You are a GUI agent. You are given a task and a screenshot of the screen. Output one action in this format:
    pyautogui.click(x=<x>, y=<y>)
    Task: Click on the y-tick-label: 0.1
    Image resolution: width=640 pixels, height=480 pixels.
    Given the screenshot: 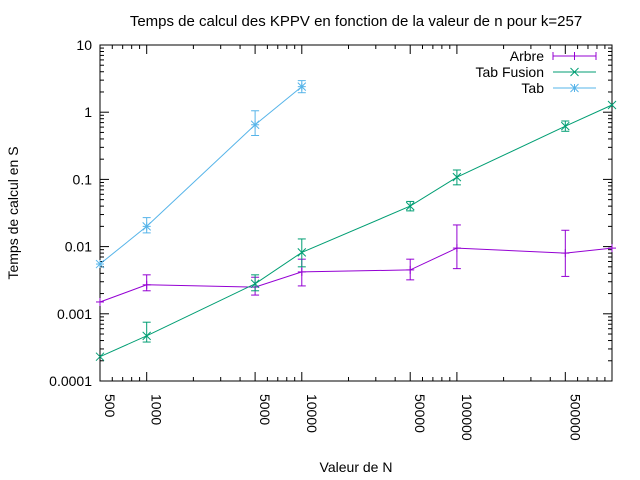 What is the action you would take?
    pyautogui.click(x=83, y=179)
    